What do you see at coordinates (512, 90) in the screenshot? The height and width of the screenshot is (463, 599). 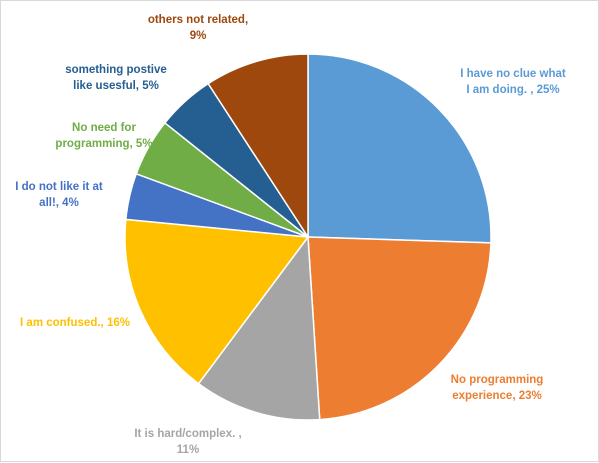 I see `slice-label-line: I am doing. , 25%` at bounding box center [512, 90].